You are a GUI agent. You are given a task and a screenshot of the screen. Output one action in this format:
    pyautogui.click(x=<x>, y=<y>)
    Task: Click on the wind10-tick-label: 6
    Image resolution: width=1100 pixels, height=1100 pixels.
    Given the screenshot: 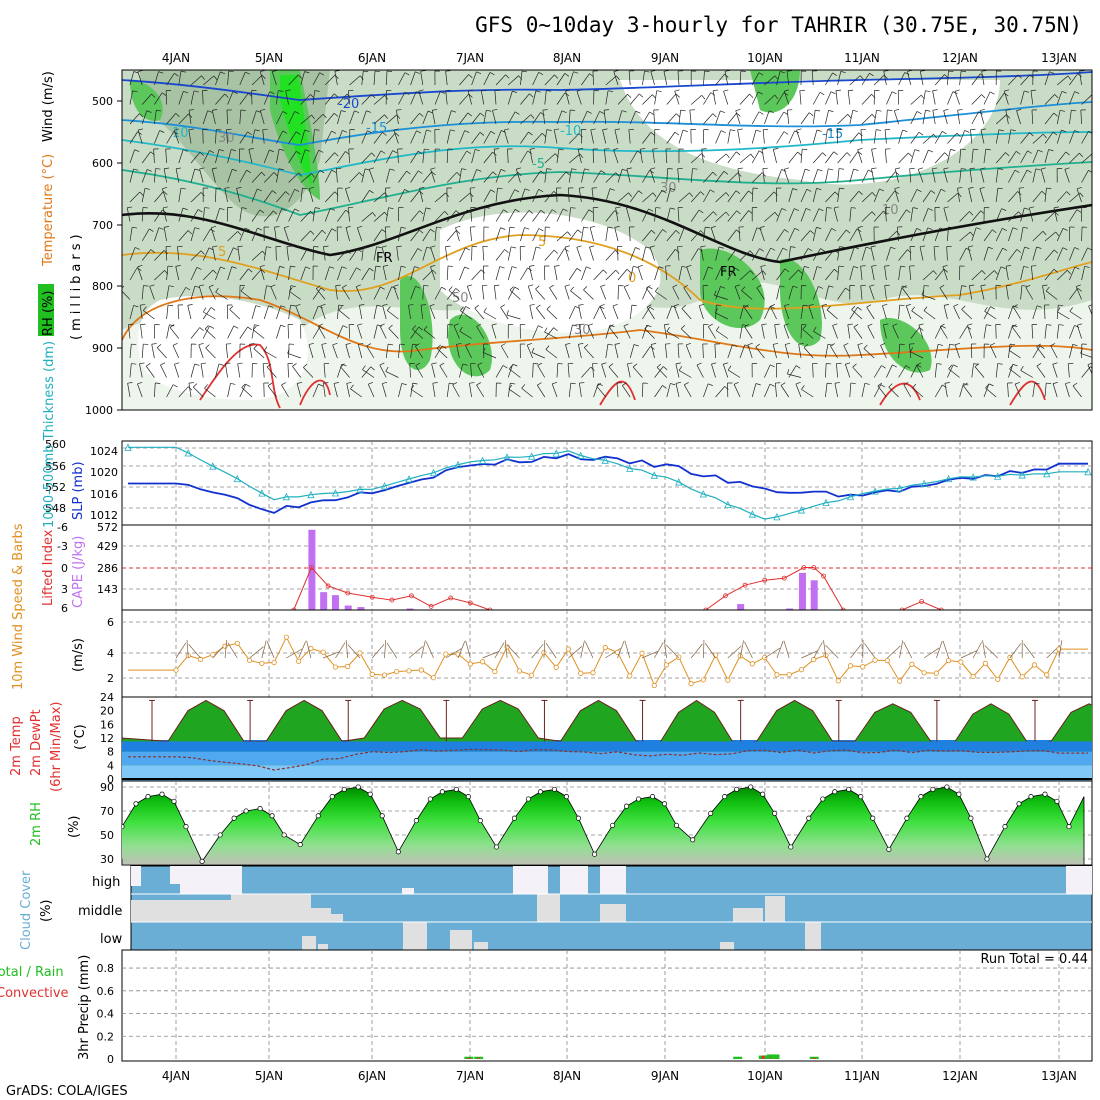 What is the action you would take?
    pyautogui.click(x=110, y=622)
    